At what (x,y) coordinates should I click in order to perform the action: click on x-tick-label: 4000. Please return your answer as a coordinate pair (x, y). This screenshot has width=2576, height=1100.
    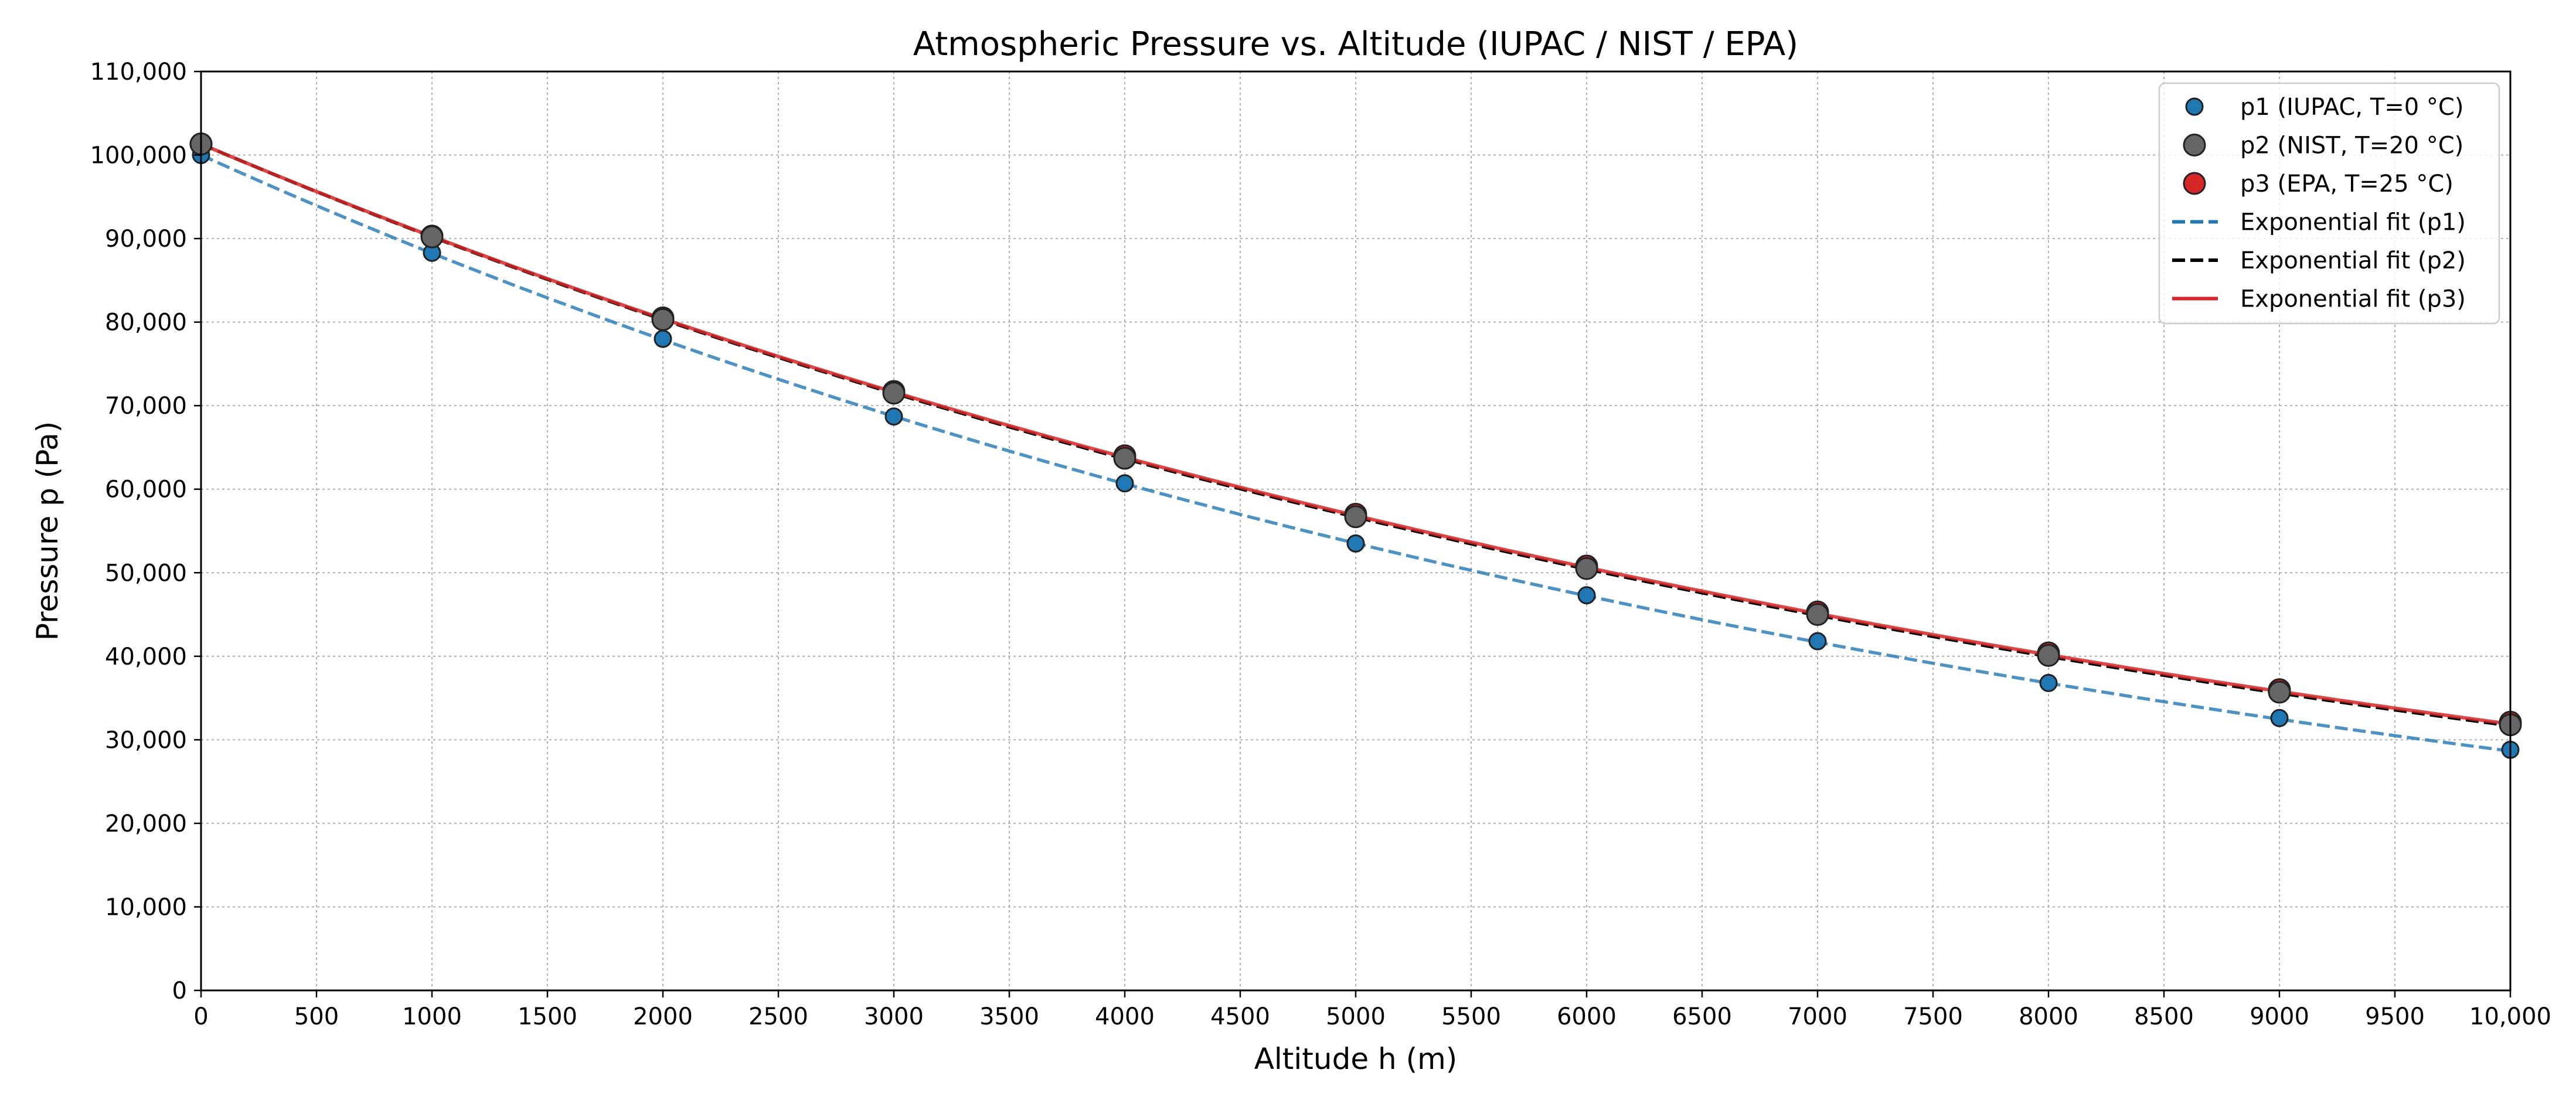
    Looking at the image, I should click on (1125, 1016).